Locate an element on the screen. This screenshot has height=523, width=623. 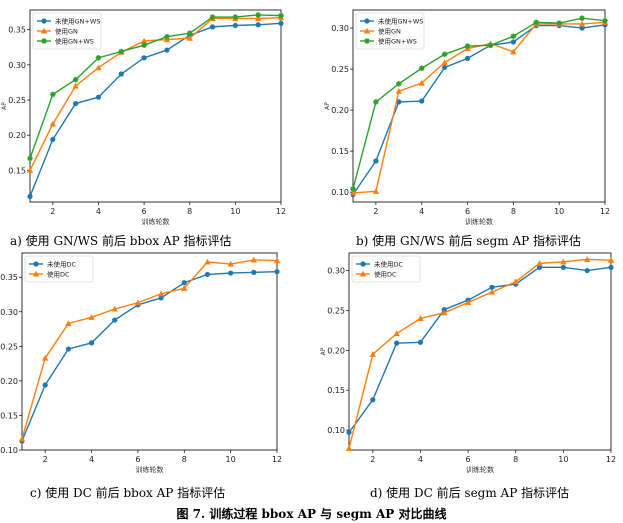
y-tick-label: 0.10 is located at coordinates (336, 430).